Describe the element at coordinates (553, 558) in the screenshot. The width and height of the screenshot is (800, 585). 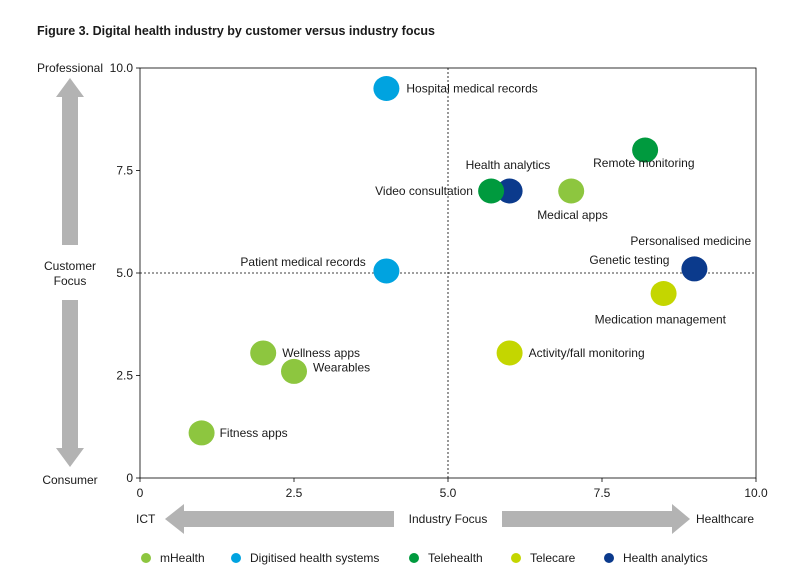
I see `legend-label-telecare: Telecare` at that location.